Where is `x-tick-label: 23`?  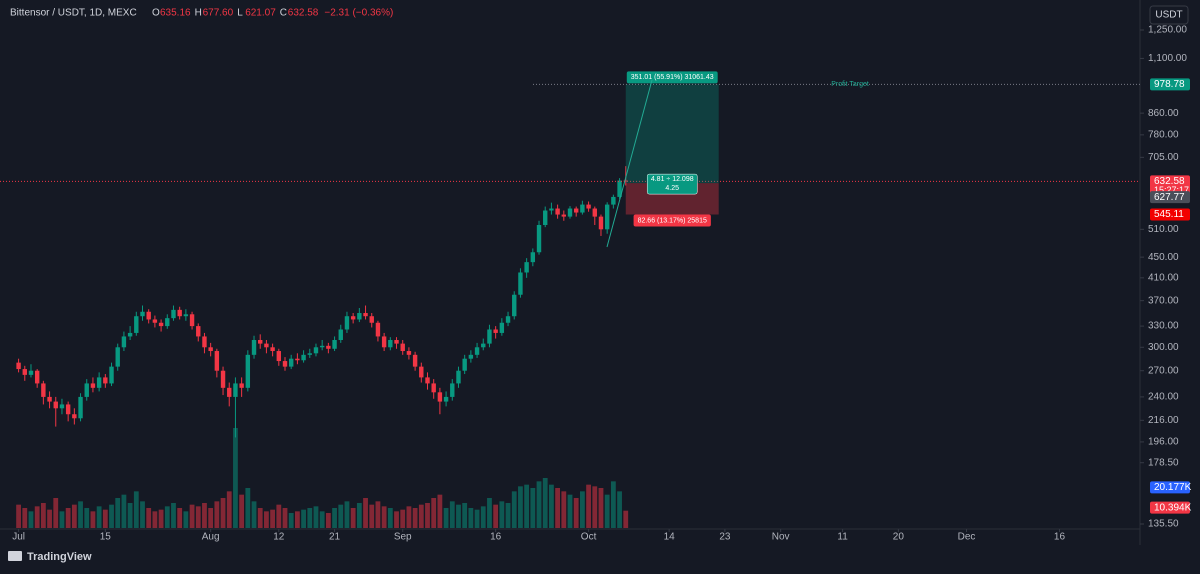
x-tick-label: 23 is located at coordinates (725, 537).